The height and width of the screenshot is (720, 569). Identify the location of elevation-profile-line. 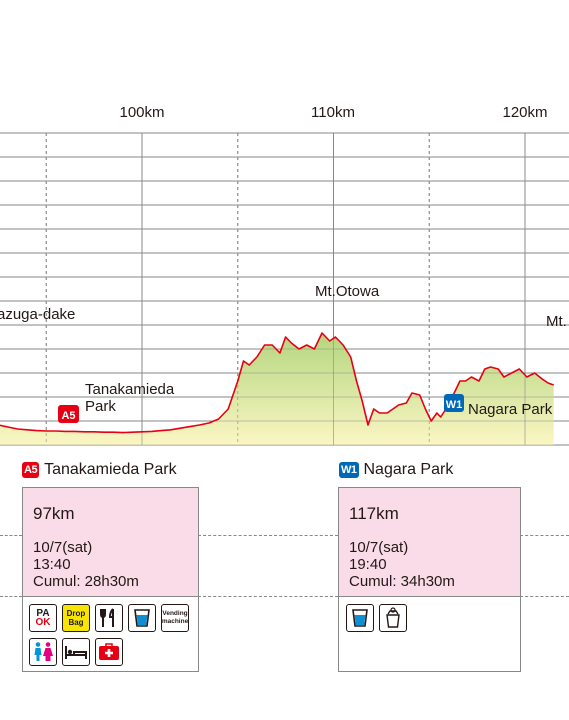
(277, 383).